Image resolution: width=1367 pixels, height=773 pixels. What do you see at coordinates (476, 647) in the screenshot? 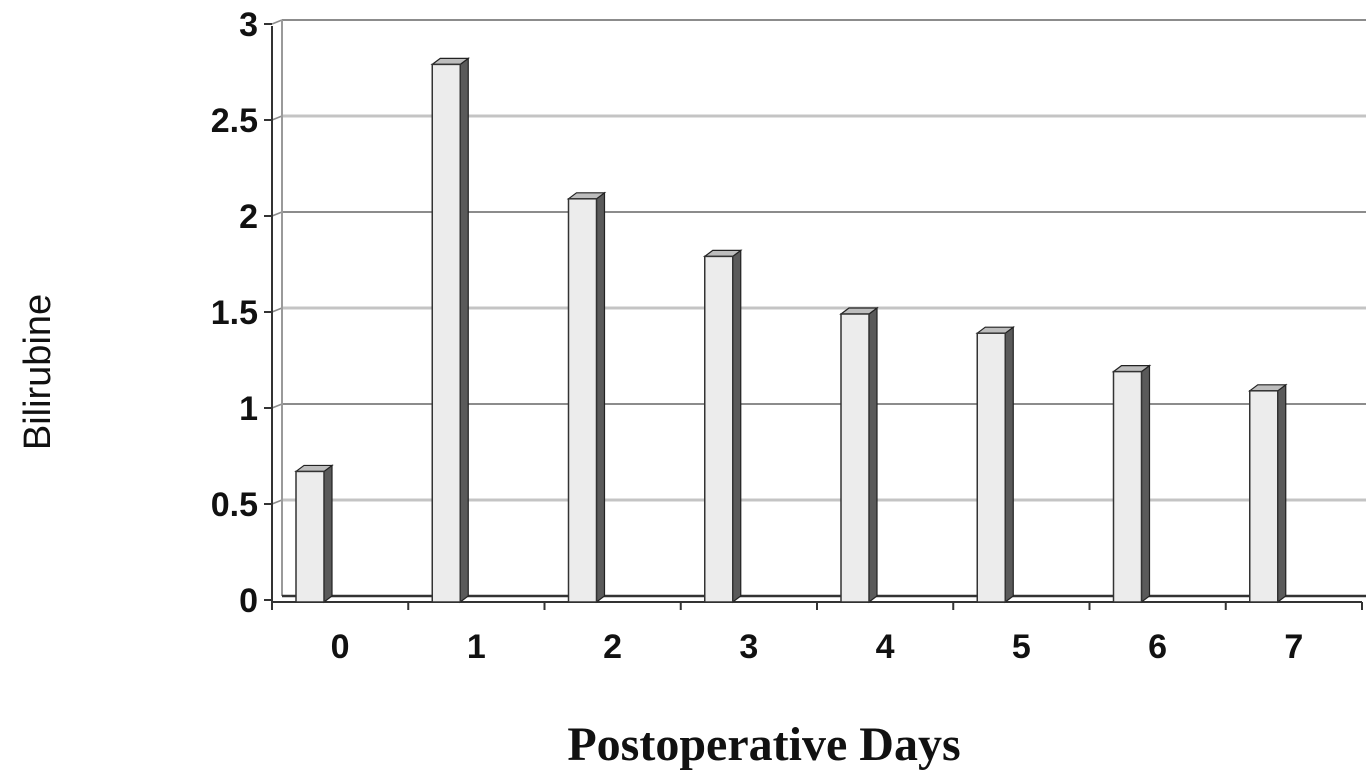
I see `x-tick-label: 1` at bounding box center [476, 647].